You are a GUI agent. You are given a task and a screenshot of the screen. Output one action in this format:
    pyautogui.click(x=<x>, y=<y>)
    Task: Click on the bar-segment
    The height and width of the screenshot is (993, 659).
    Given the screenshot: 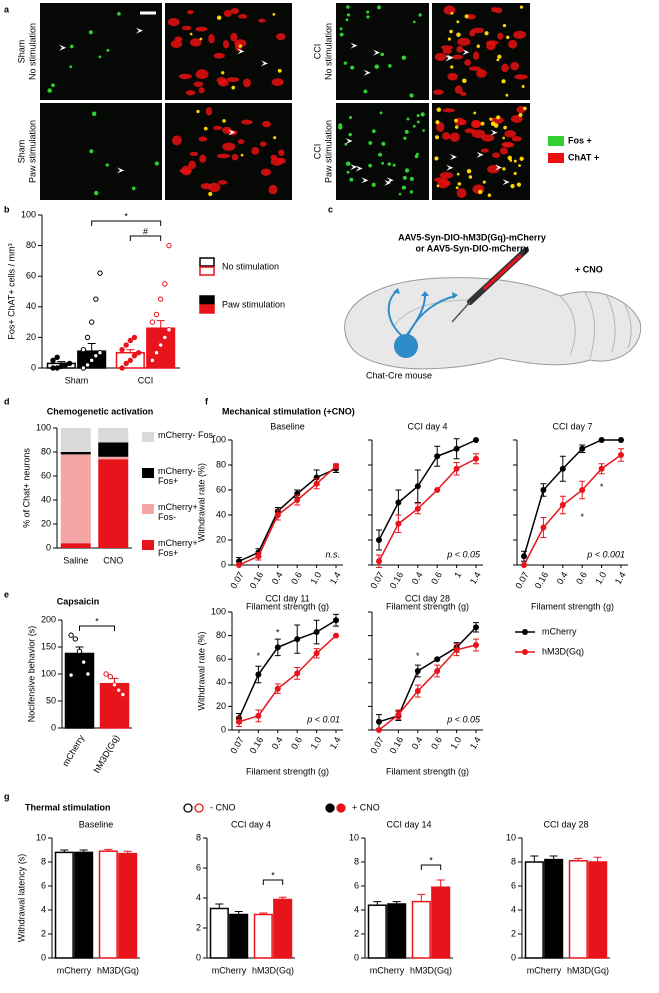 What is the action you would take?
    pyautogui.click(x=75, y=499)
    